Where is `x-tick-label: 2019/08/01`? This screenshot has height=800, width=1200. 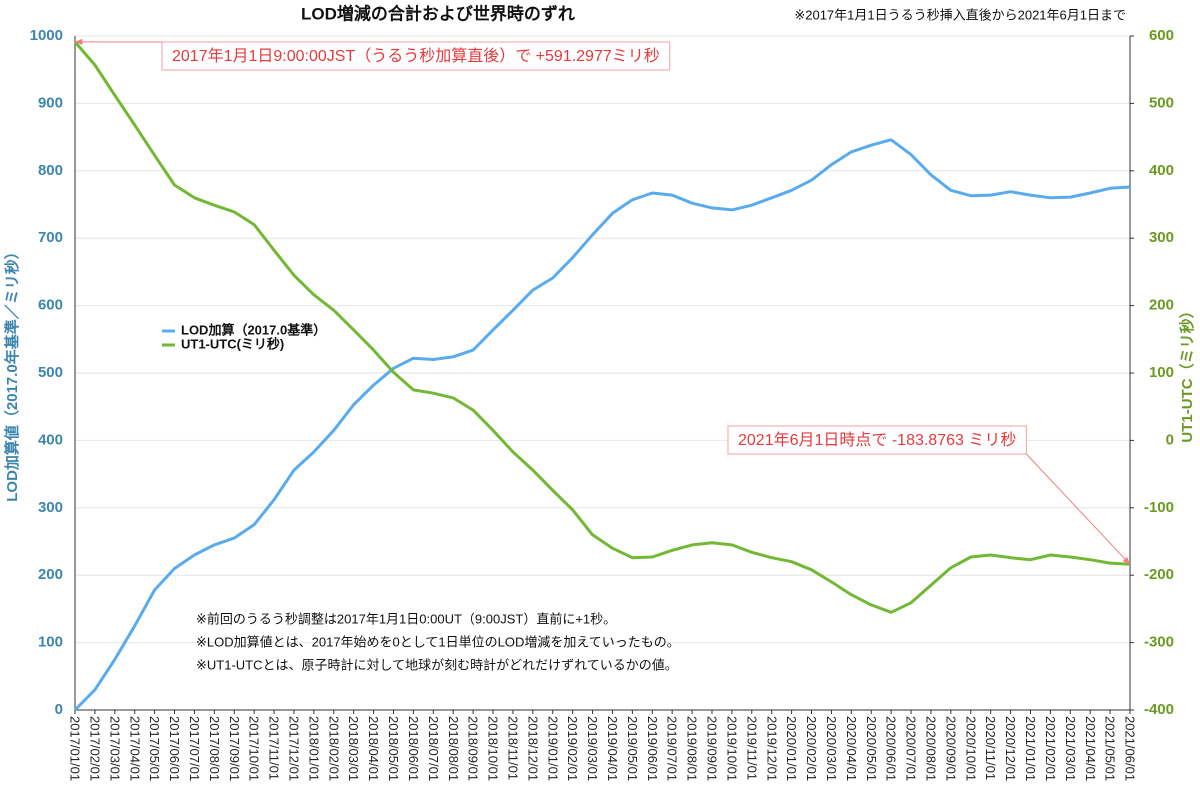
x-tick-label: 2019/08/01 is located at coordinates (692, 748).